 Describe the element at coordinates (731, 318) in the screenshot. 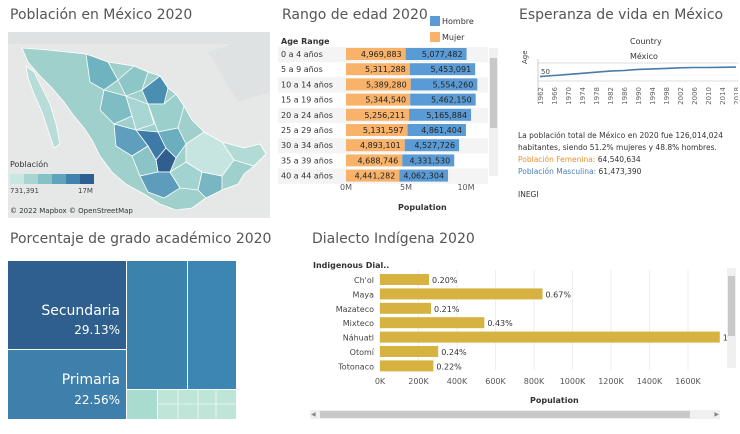

I see `dialect-scrollbar-vertical` at that location.